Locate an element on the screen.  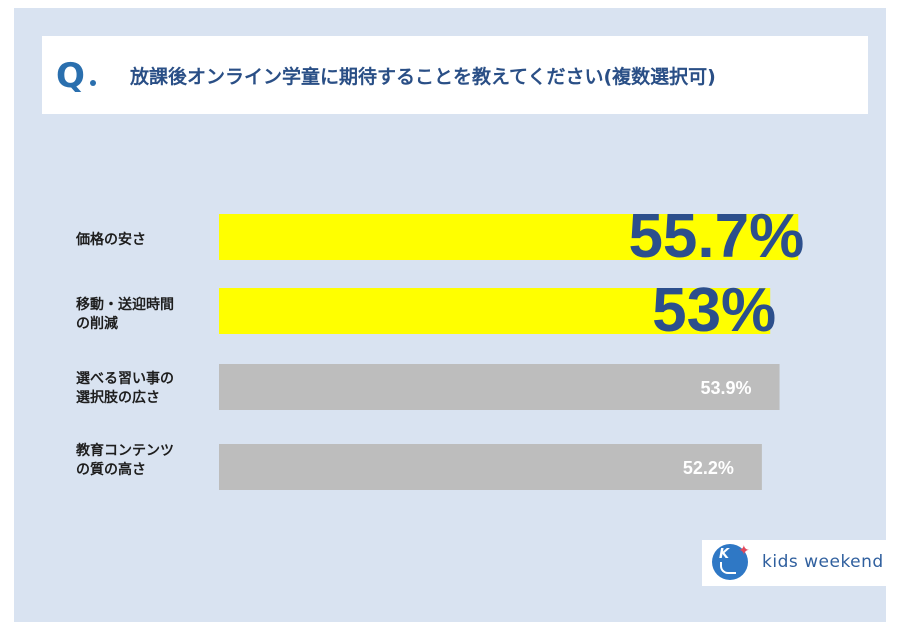
category-label: 価格の安さ is located at coordinates (111, 240).